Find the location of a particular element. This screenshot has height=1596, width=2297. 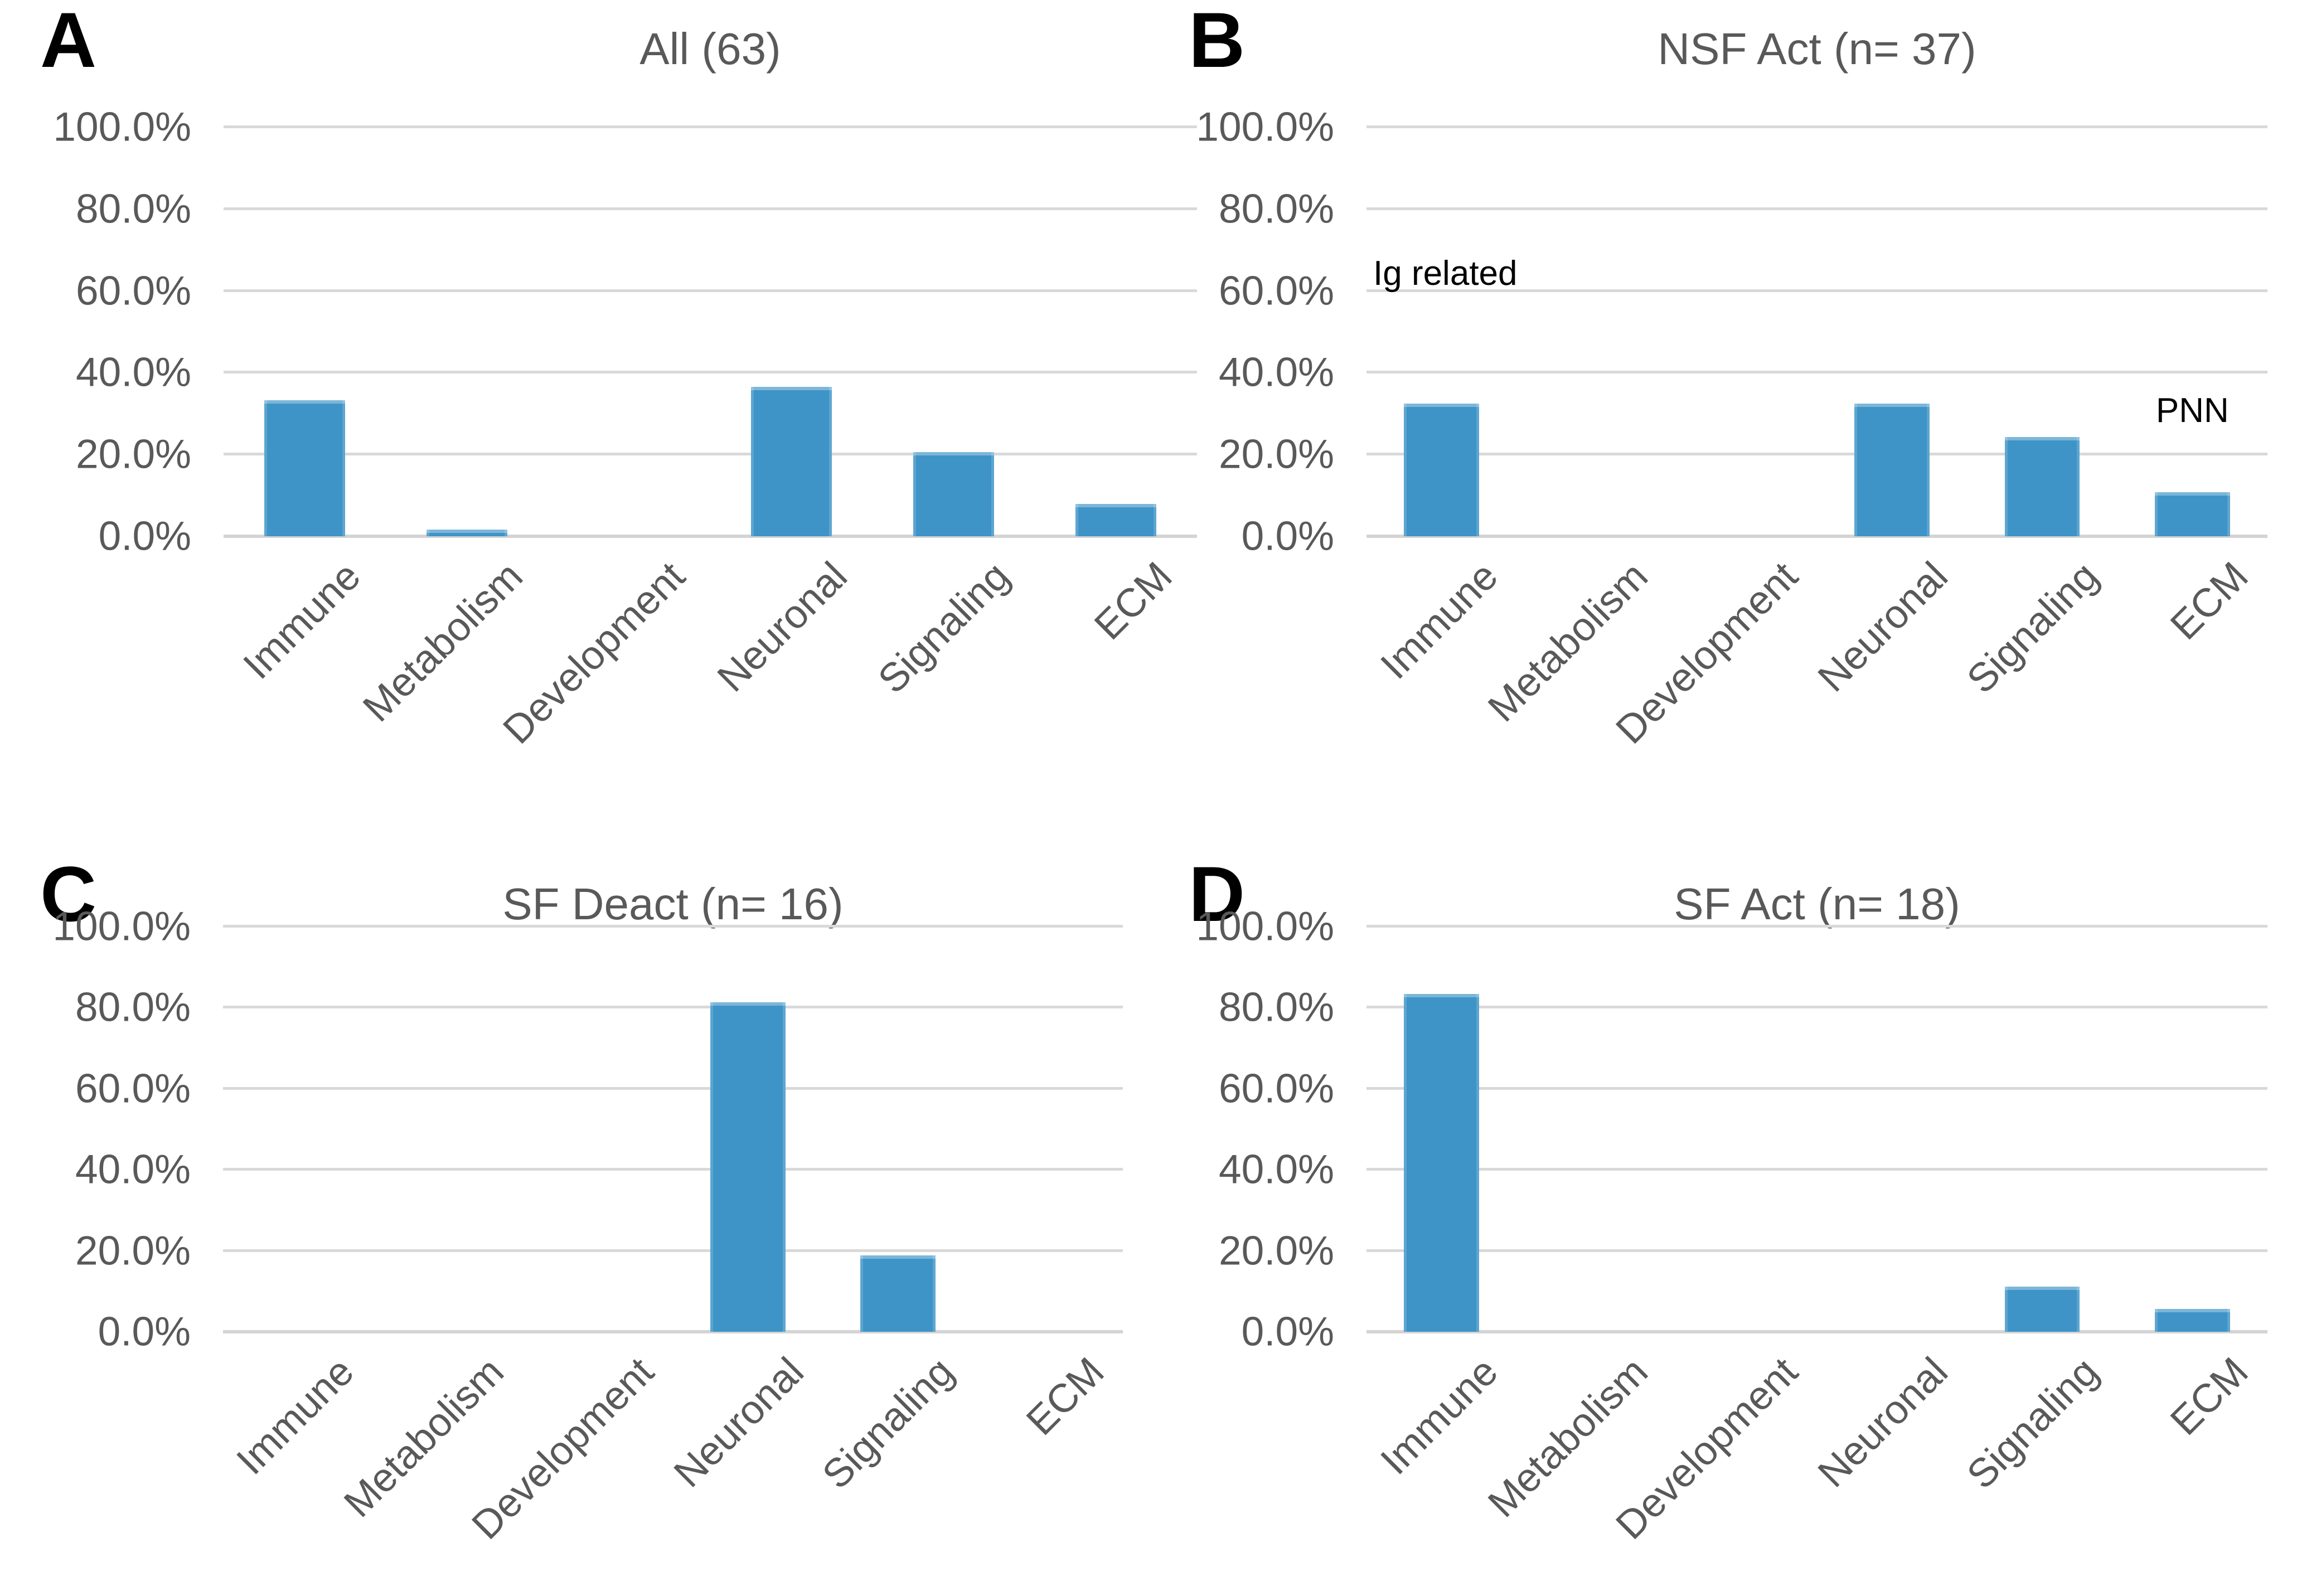

panel-letter-d: D is located at coordinates (1217, 894).